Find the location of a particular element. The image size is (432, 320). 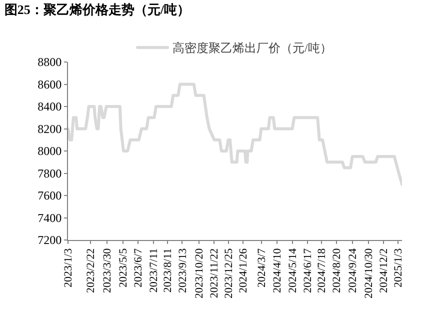

x-tick-label: 2023/5/5 is located at coordinates (124, 268).